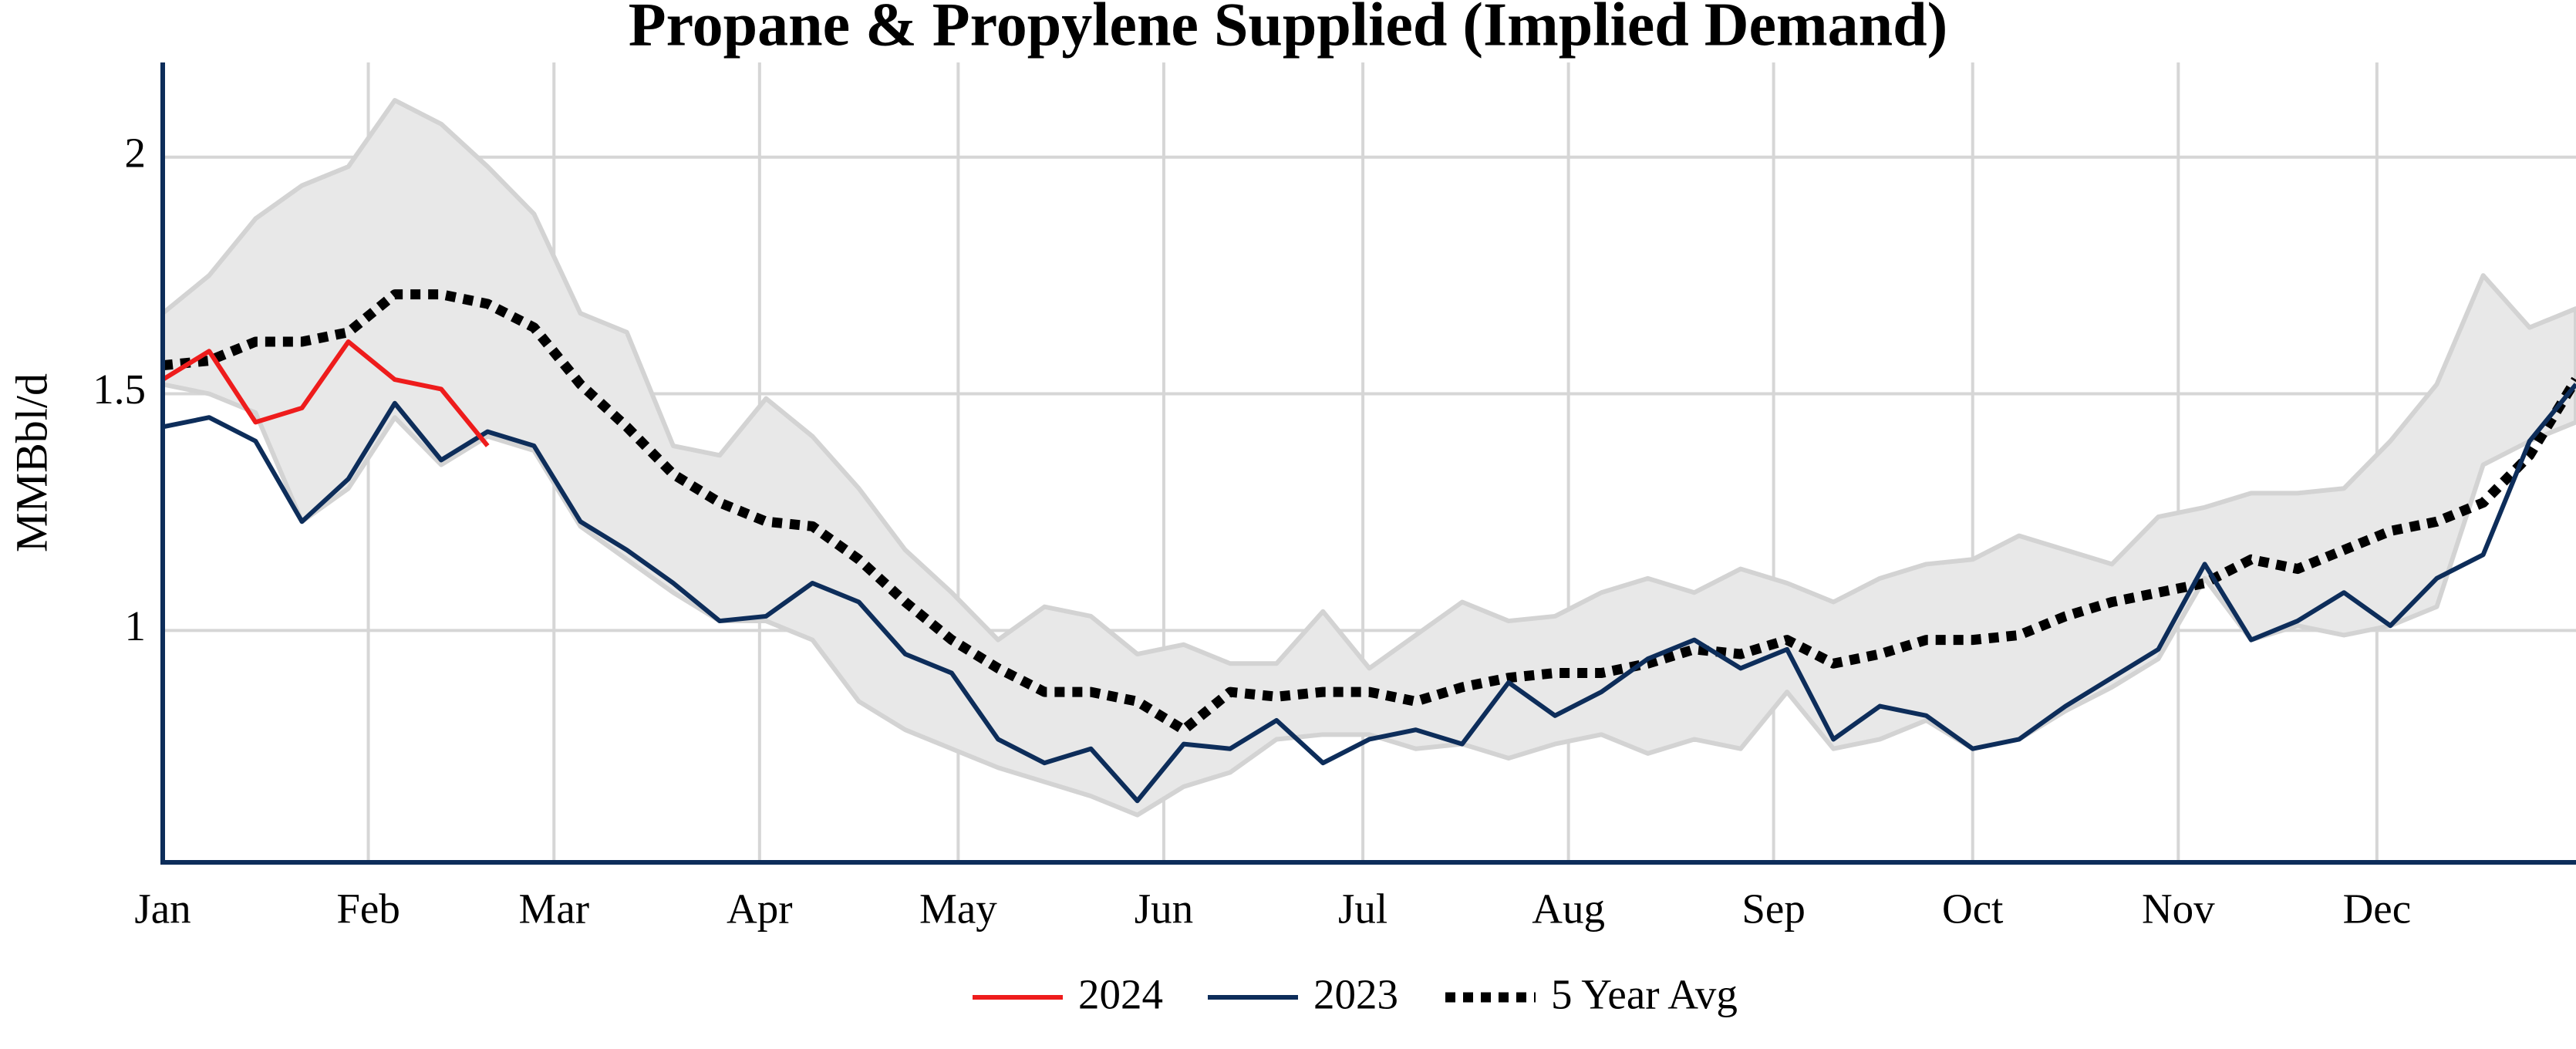 The width and height of the screenshot is (2576, 1049). I want to click on x-tick-label: Jun, so click(1164, 909).